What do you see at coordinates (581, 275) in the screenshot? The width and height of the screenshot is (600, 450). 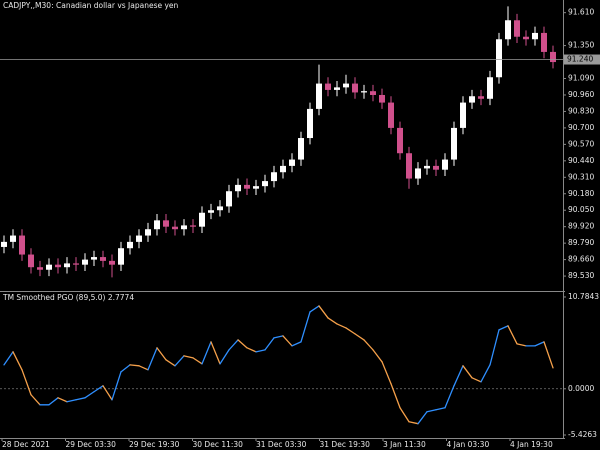 I see `y-tick-label: 89.530` at bounding box center [581, 275].